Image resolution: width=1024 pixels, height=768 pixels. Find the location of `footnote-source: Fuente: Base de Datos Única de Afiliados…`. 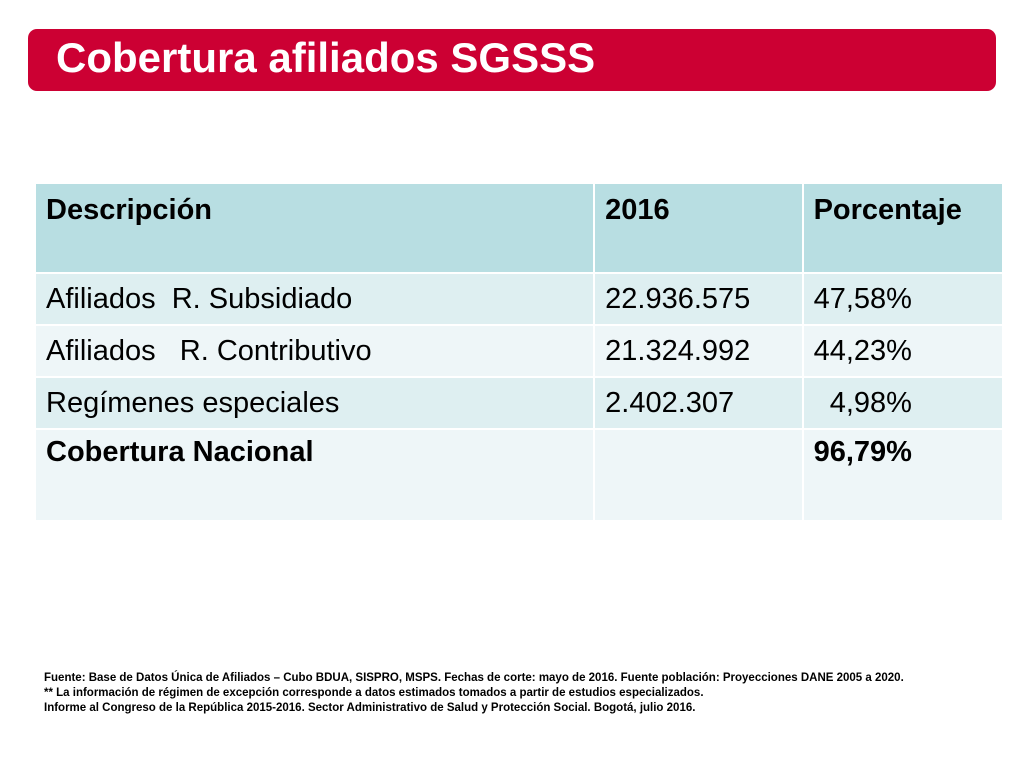

footnote-source: Fuente: Base de Datos Única de Afiliados… is located at coordinates (474, 678).